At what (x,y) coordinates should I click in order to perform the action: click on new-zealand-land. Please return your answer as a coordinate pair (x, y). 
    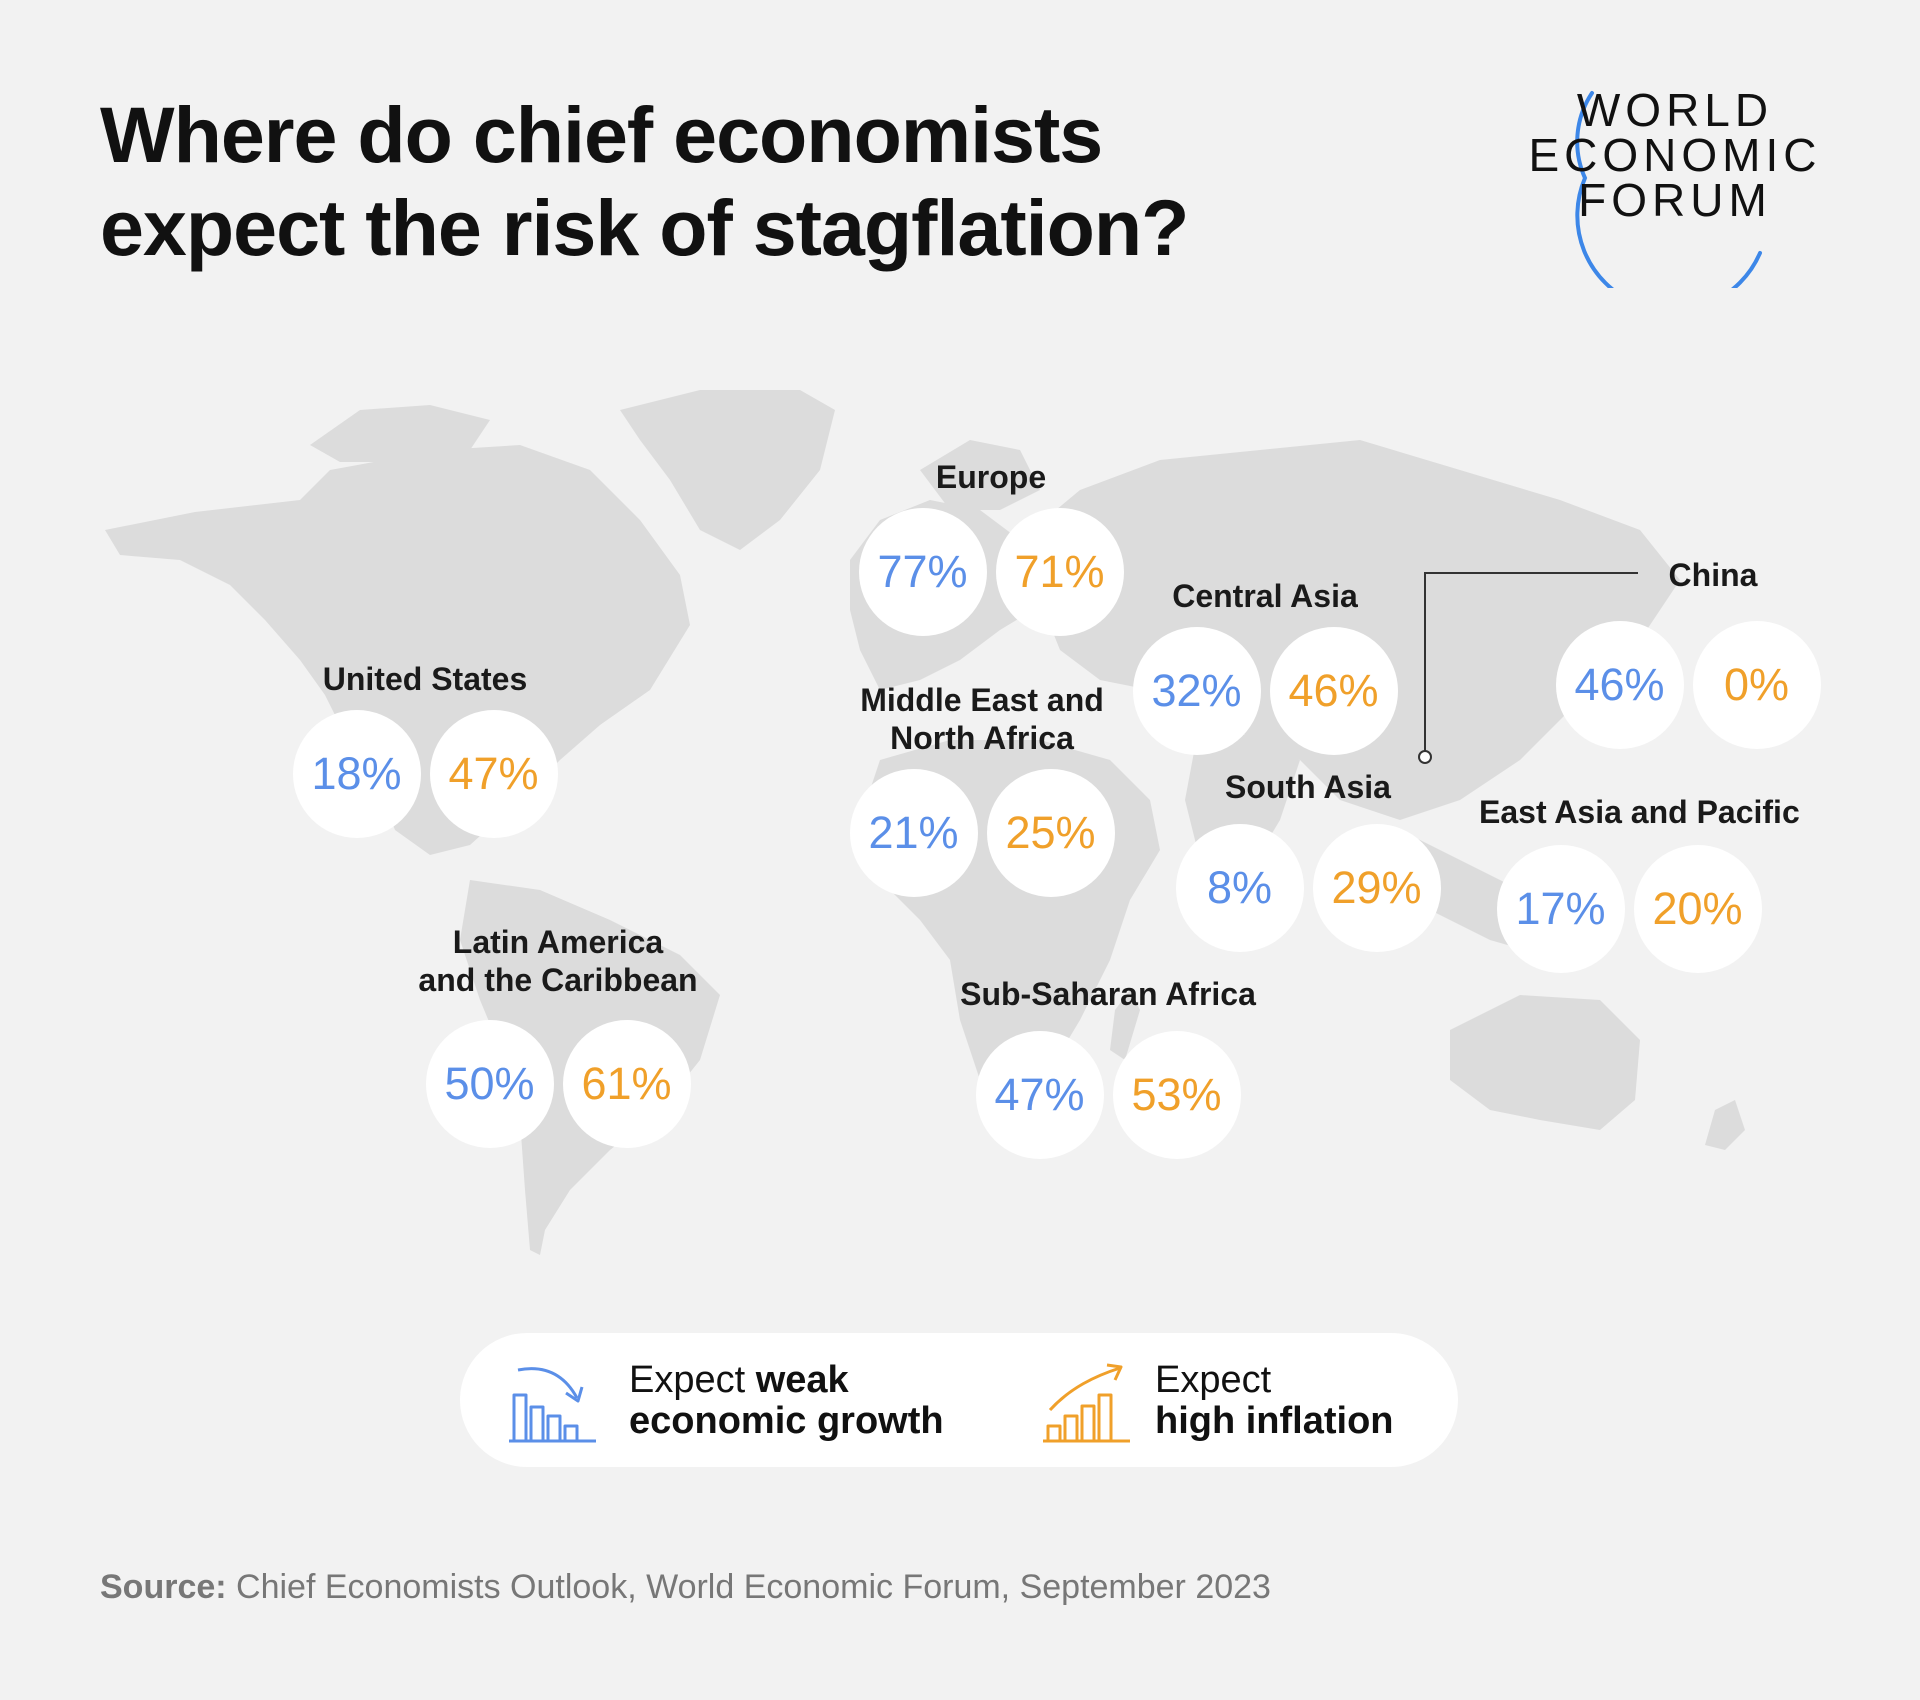
    Looking at the image, I should click on (1725, 1125).